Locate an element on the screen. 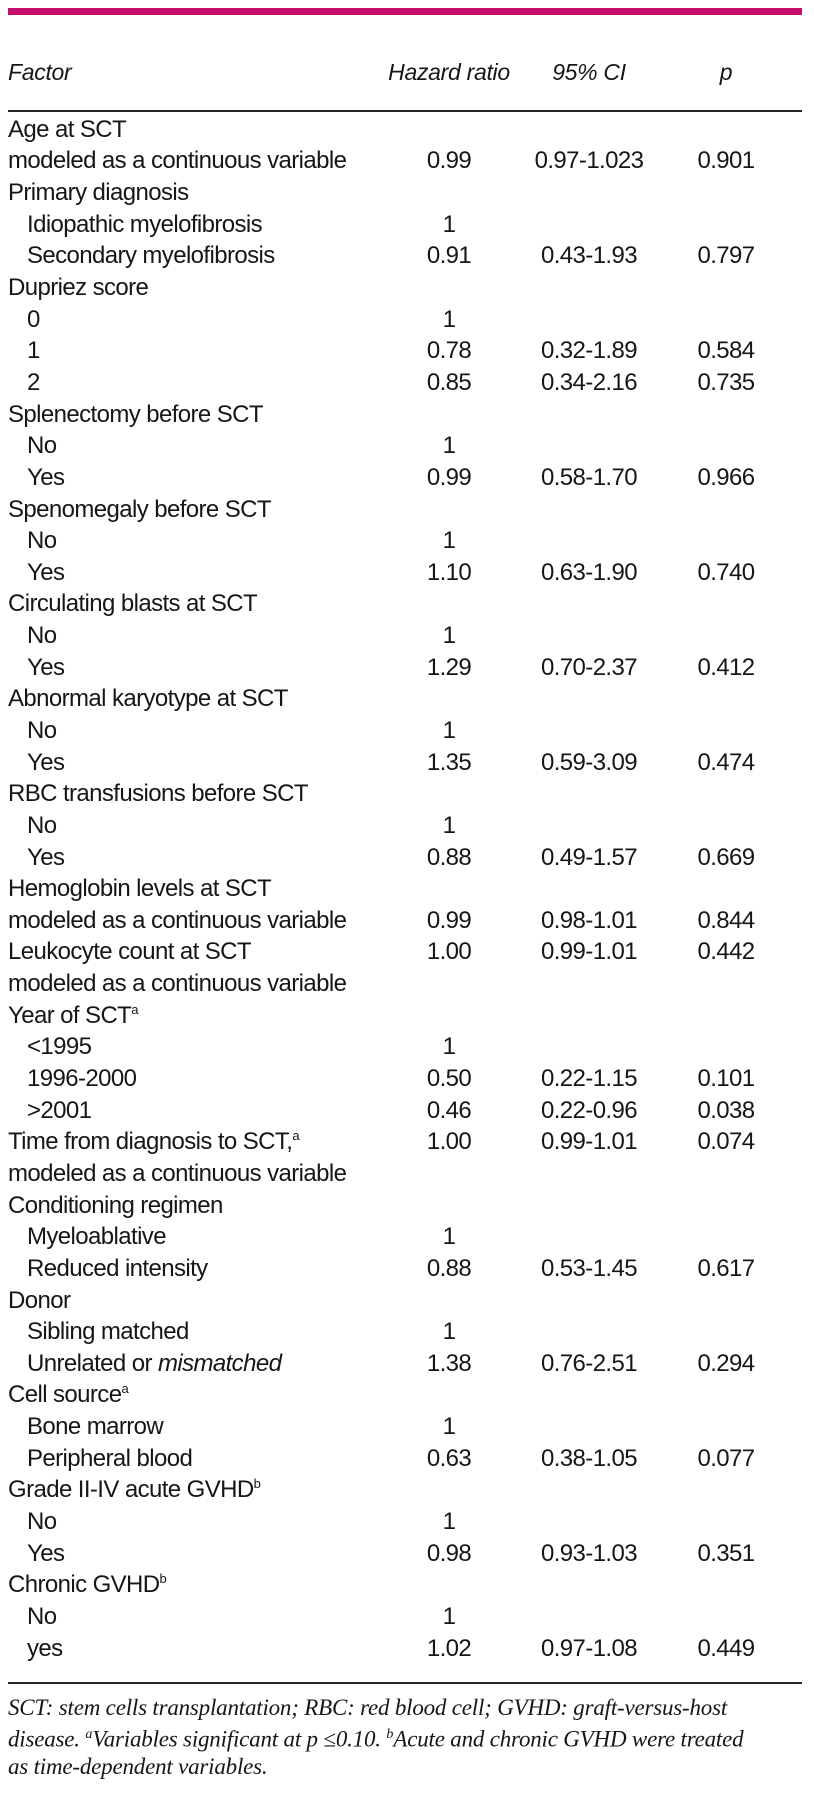 This screenshot has height=1800, width=814. factor-cell: Dupriez score is located at coordinates (196, 288).